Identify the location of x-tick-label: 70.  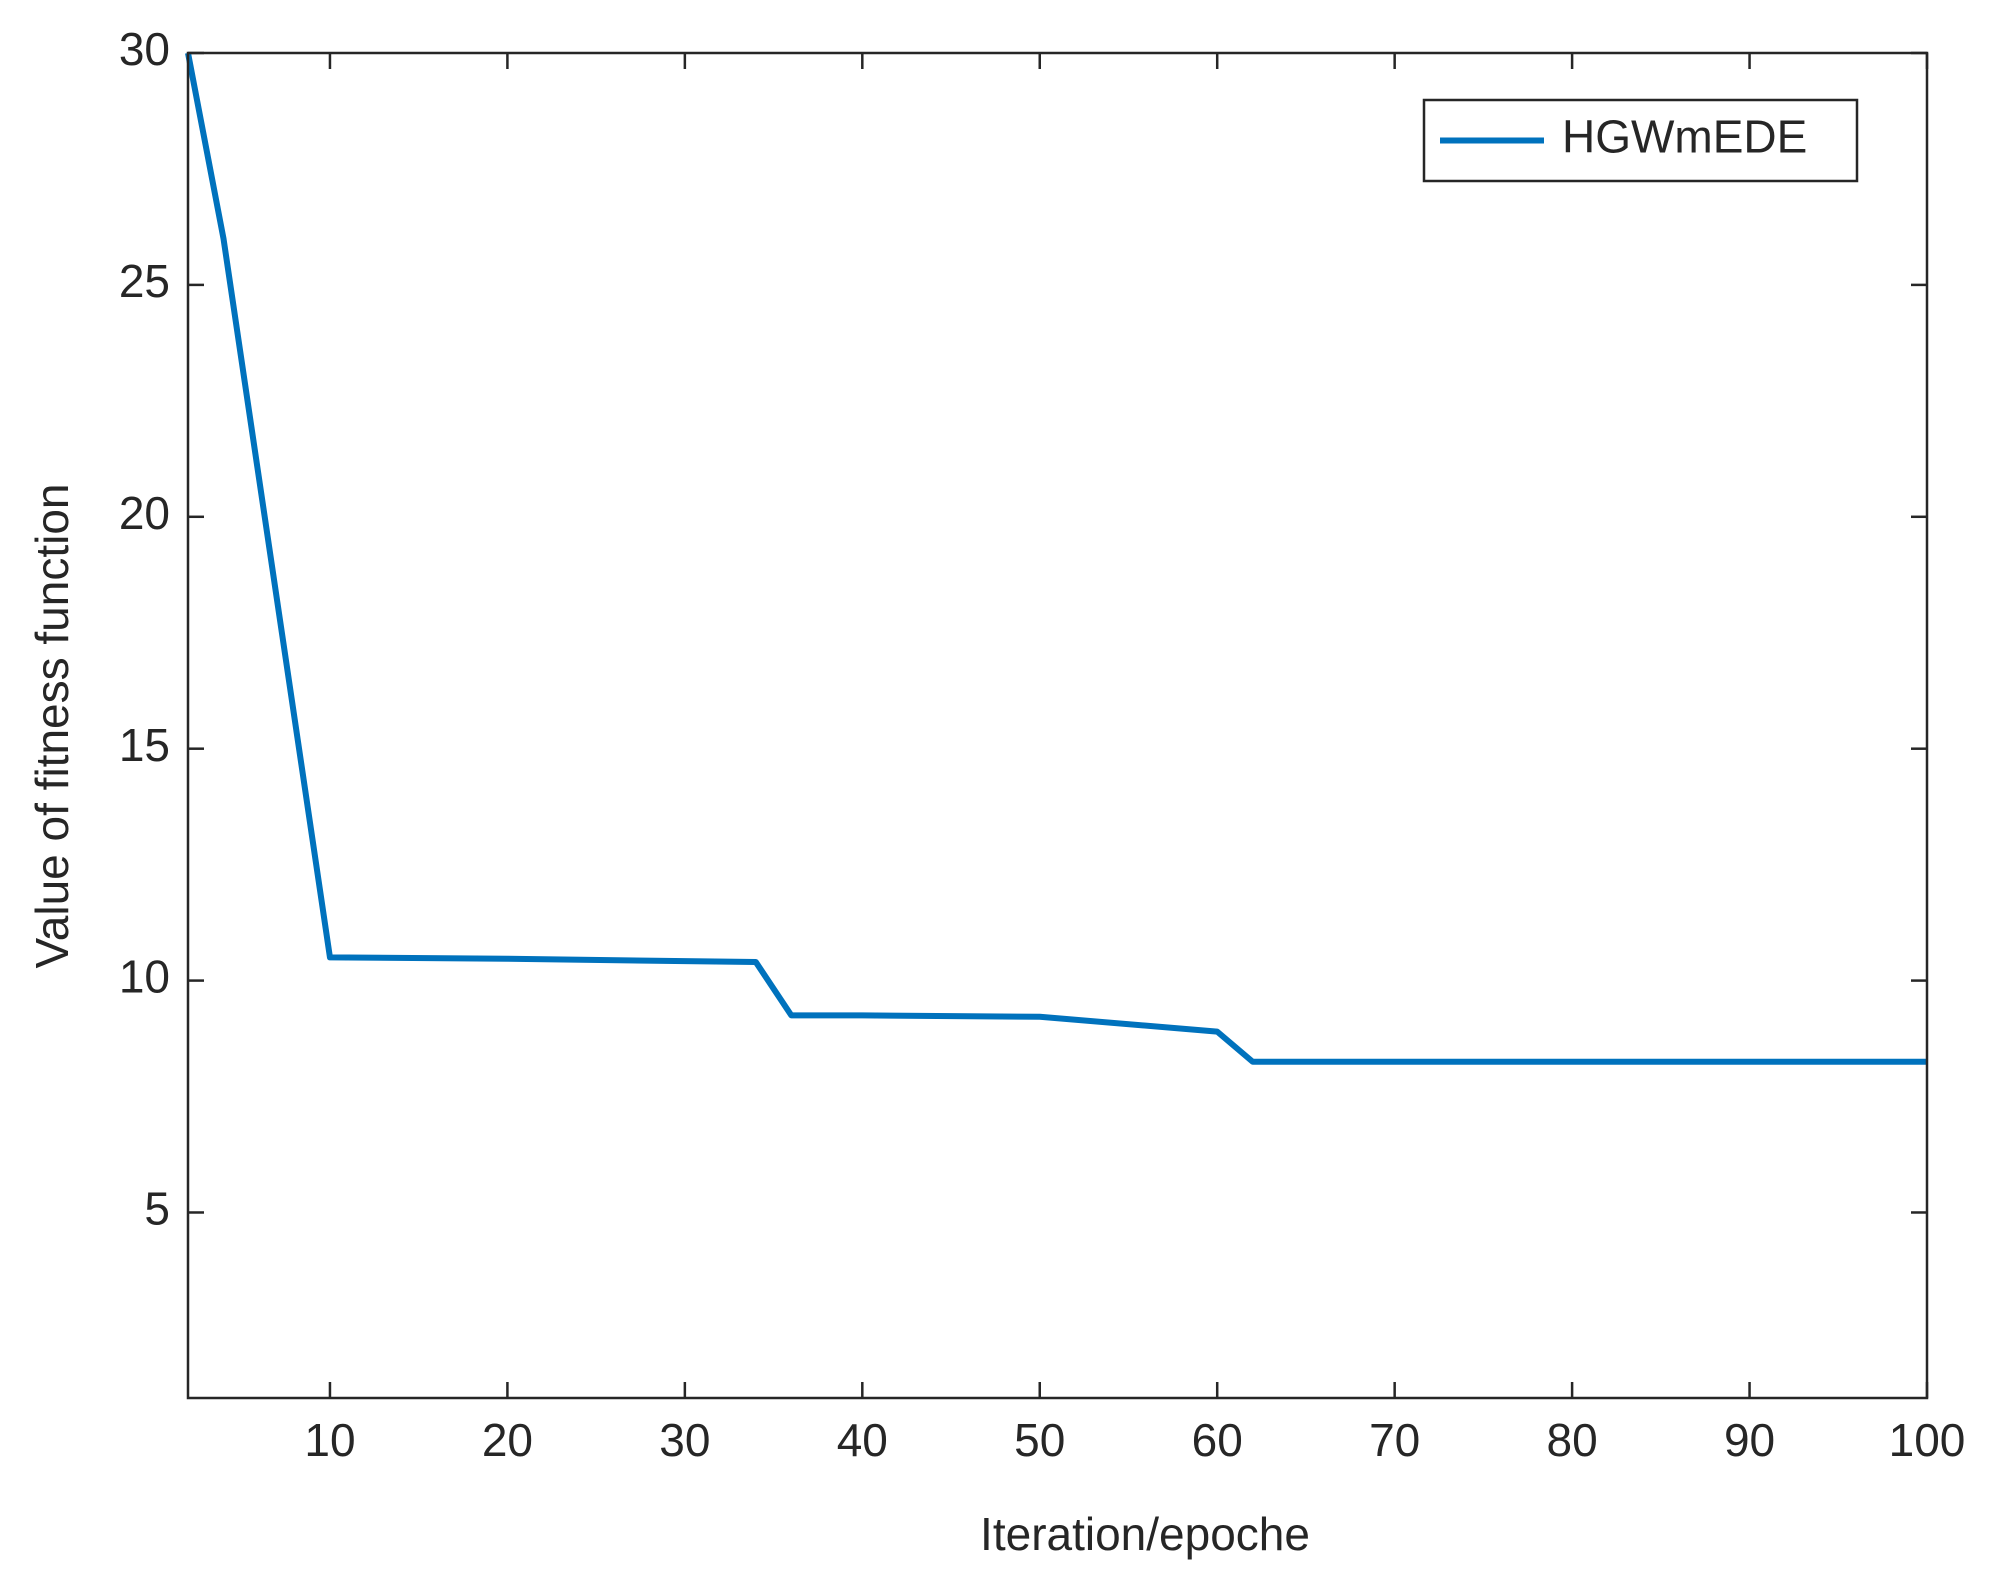
(1394, 1440).